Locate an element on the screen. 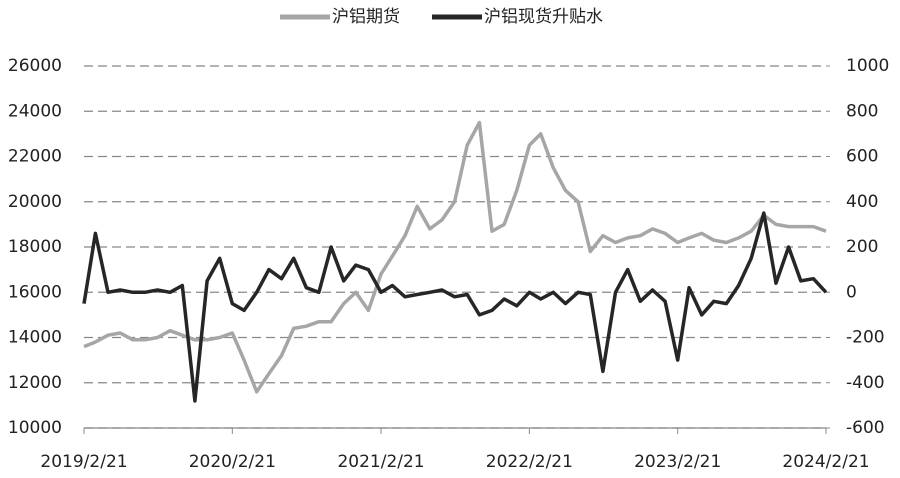  y2-tick-label: 0 is located at coordinates (851, 292).